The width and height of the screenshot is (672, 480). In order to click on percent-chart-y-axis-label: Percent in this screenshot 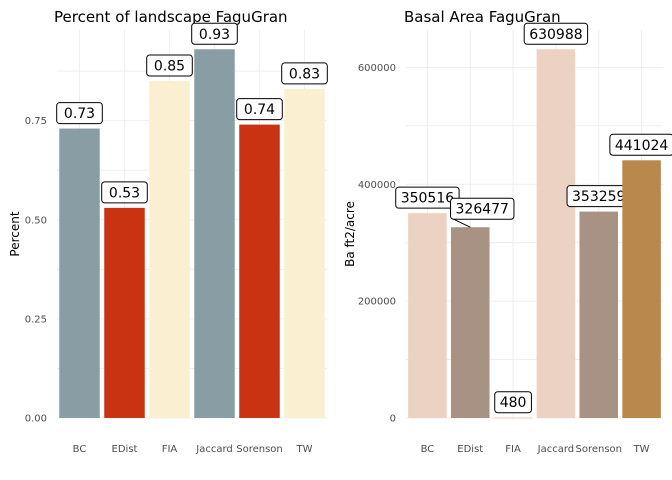, I will do `click(15, 233)`.